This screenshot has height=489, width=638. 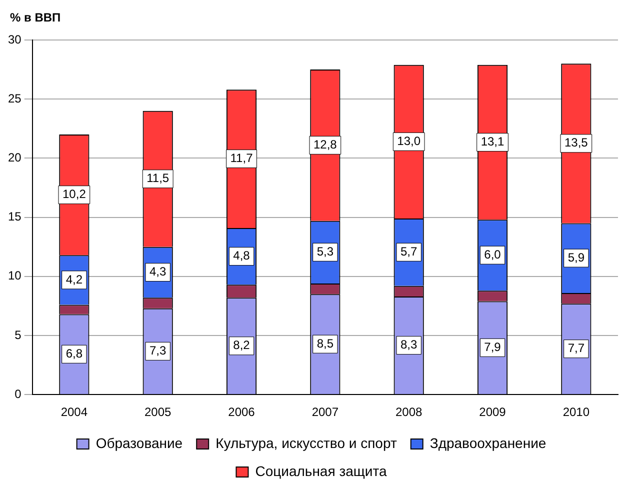 I want to click on data-label: 12,8, so click(x=325, y=145).